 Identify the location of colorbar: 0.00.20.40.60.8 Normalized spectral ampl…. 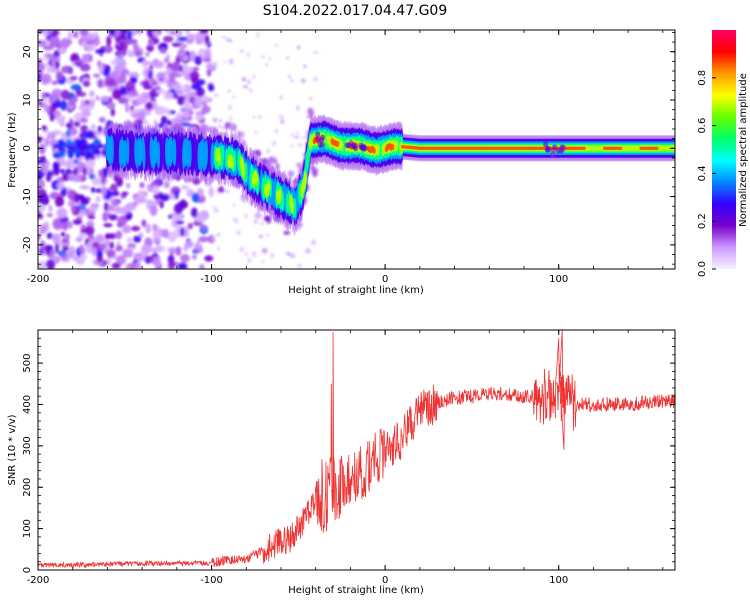
(723, 153).